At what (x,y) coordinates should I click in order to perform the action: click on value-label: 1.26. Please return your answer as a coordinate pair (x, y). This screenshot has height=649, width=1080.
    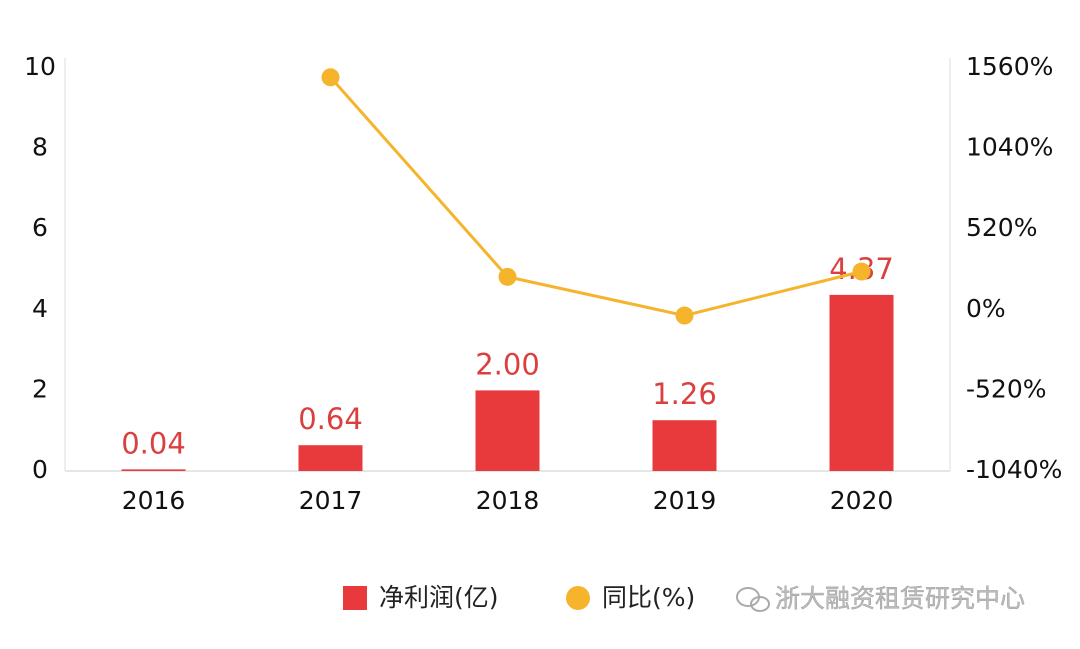
    Looking at the image, I should click on (684, 394).